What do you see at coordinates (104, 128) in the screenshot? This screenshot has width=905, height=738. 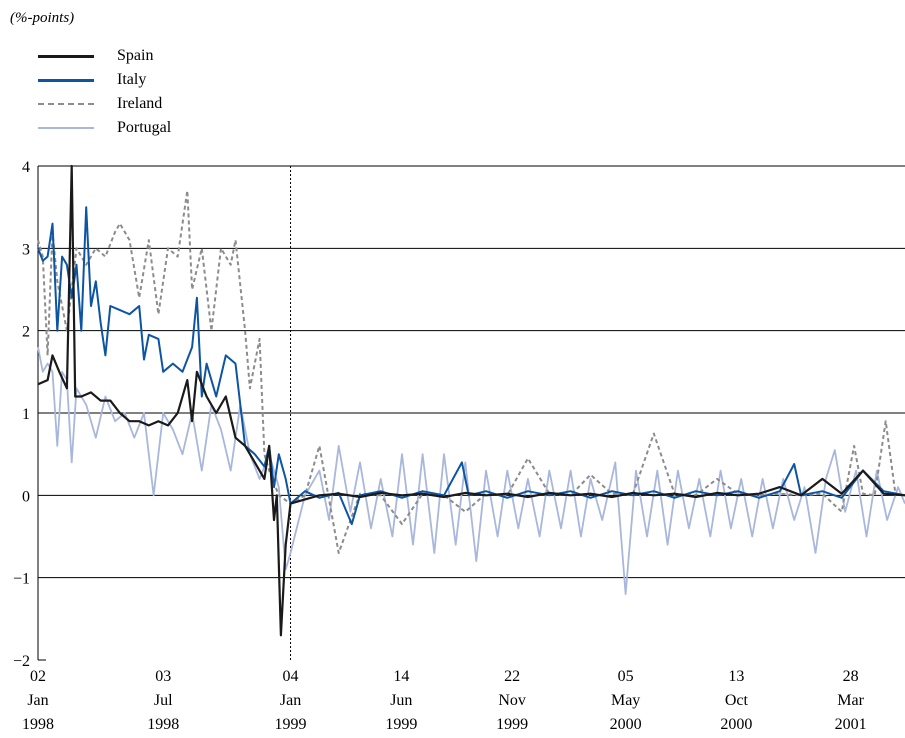 I see `legend-item-portugal: Portugal` at bounding box center [104, 128].